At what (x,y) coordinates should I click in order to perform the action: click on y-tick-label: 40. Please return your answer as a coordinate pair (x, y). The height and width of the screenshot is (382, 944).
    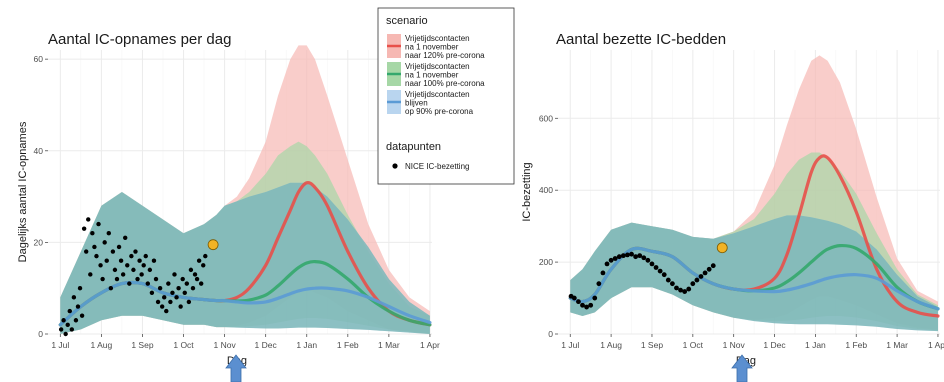
    Looking at the image, I should click on (39, 151).